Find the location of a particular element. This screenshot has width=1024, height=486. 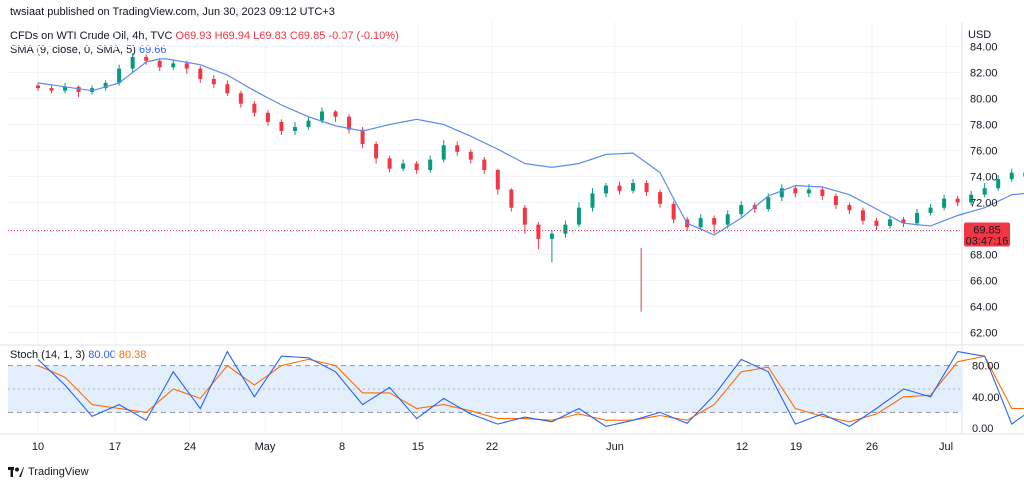

time-tick-label: 15 is located at coordinates (418, 447).